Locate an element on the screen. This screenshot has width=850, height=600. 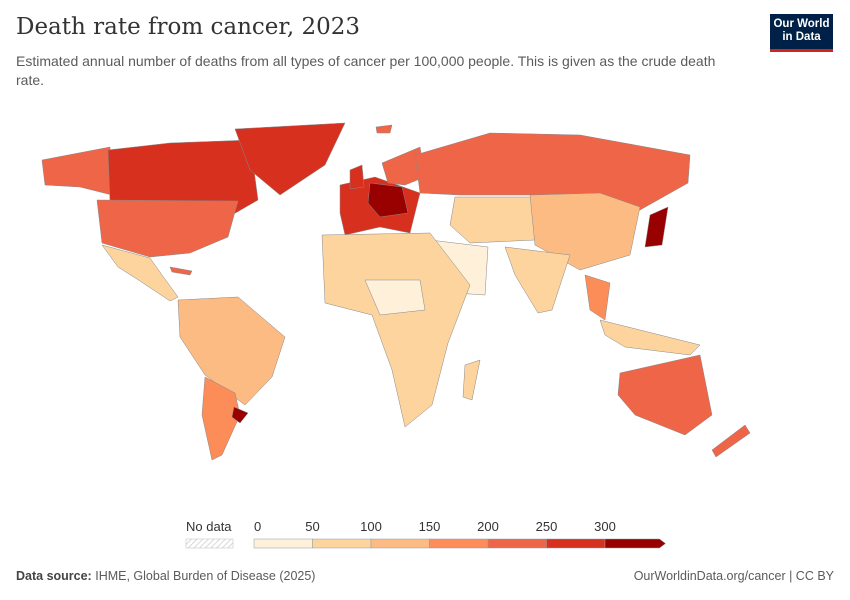
legend-tick-label: 150 is located at coordinates (430, 526).